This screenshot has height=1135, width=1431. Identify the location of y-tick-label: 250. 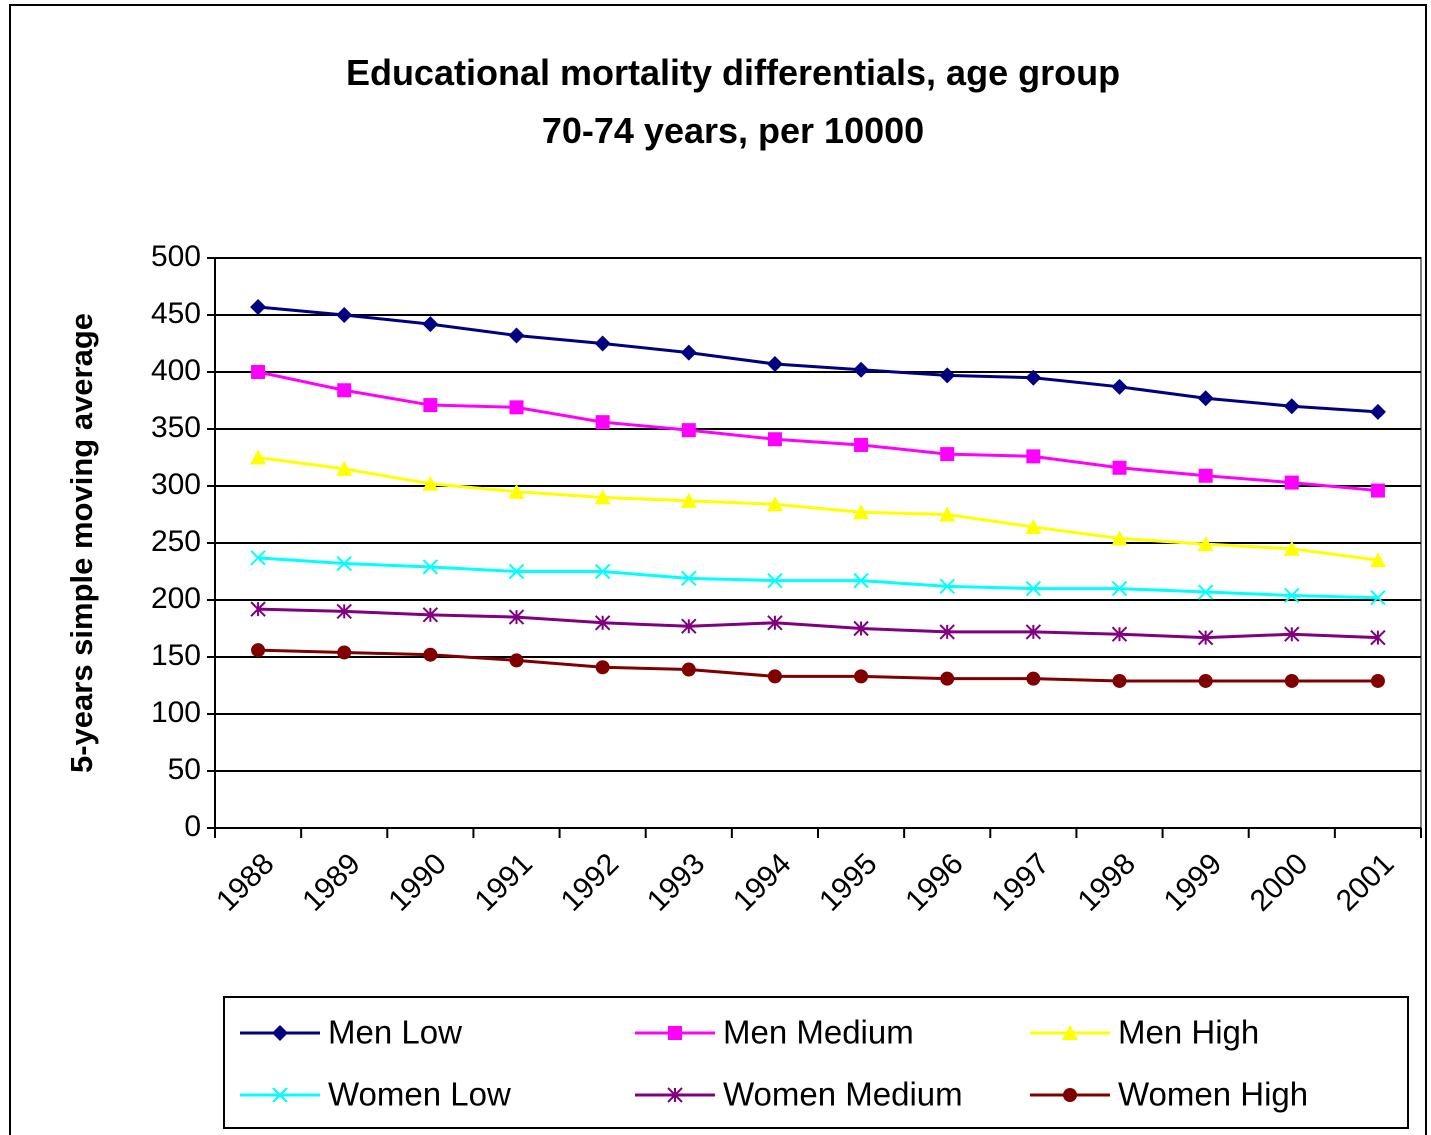
(176, 541).